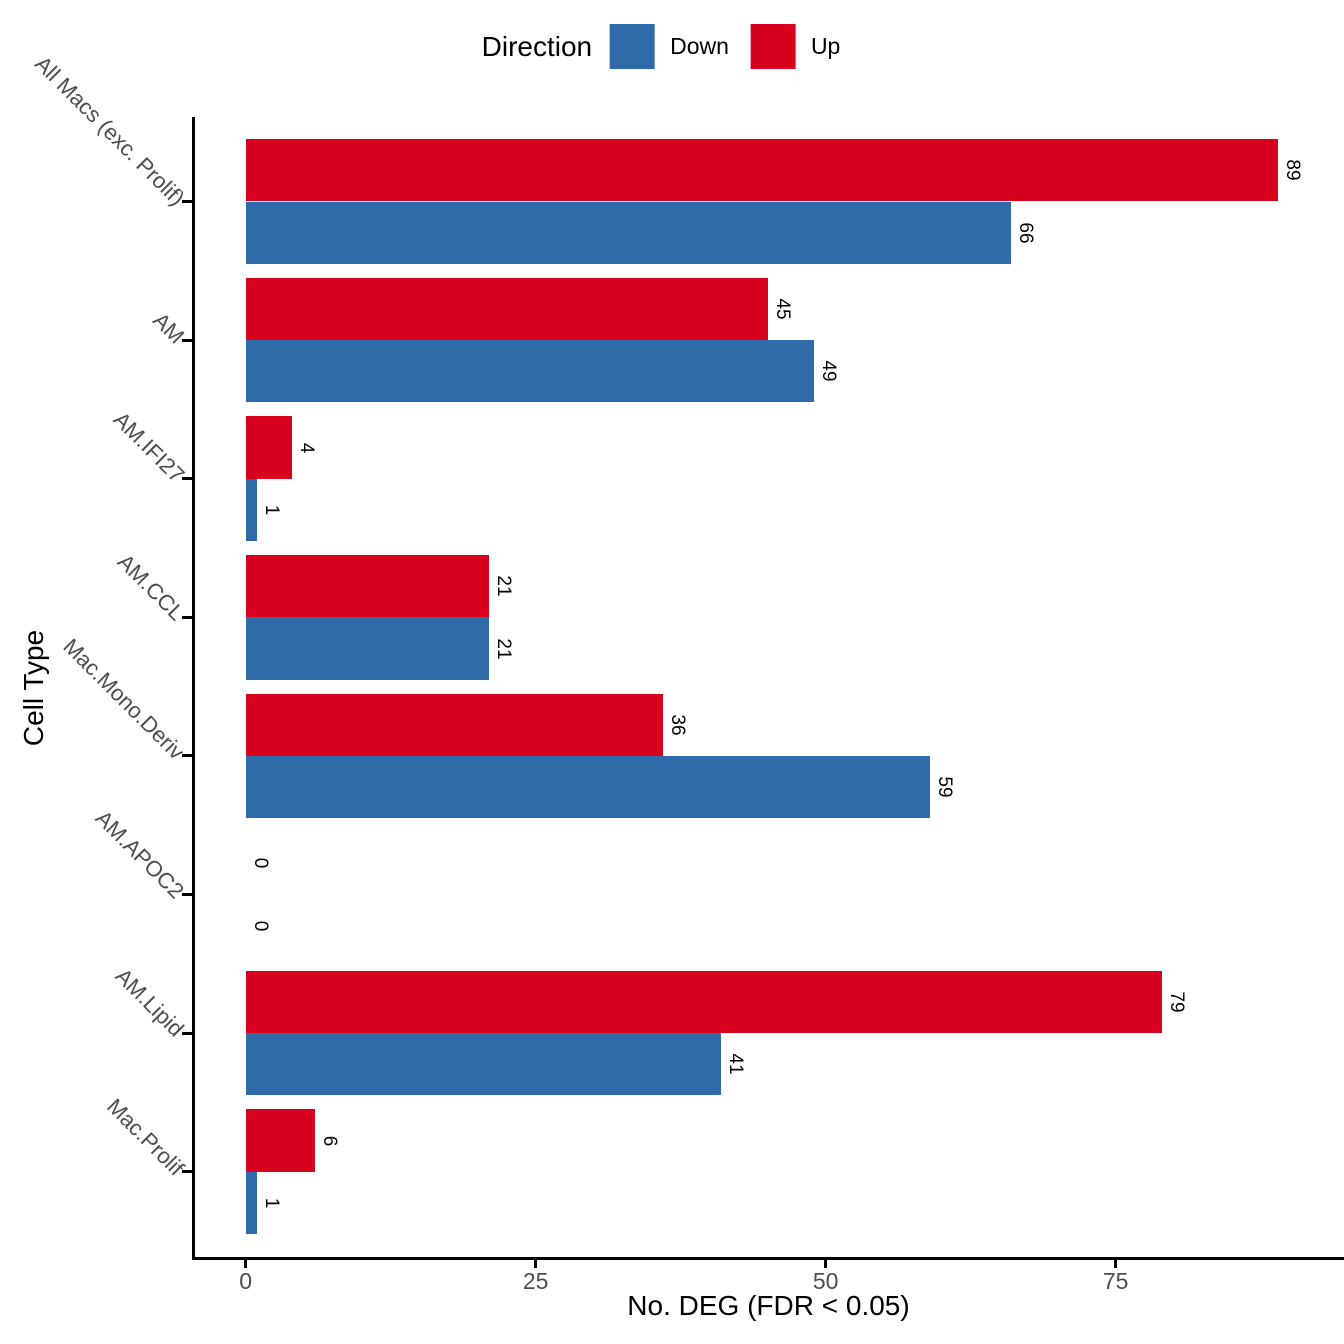 The image size is (1344, 1344). Describe the element at coordinates (782, 309) in the screenshot. I see `bar-value-label: 45` at that location.